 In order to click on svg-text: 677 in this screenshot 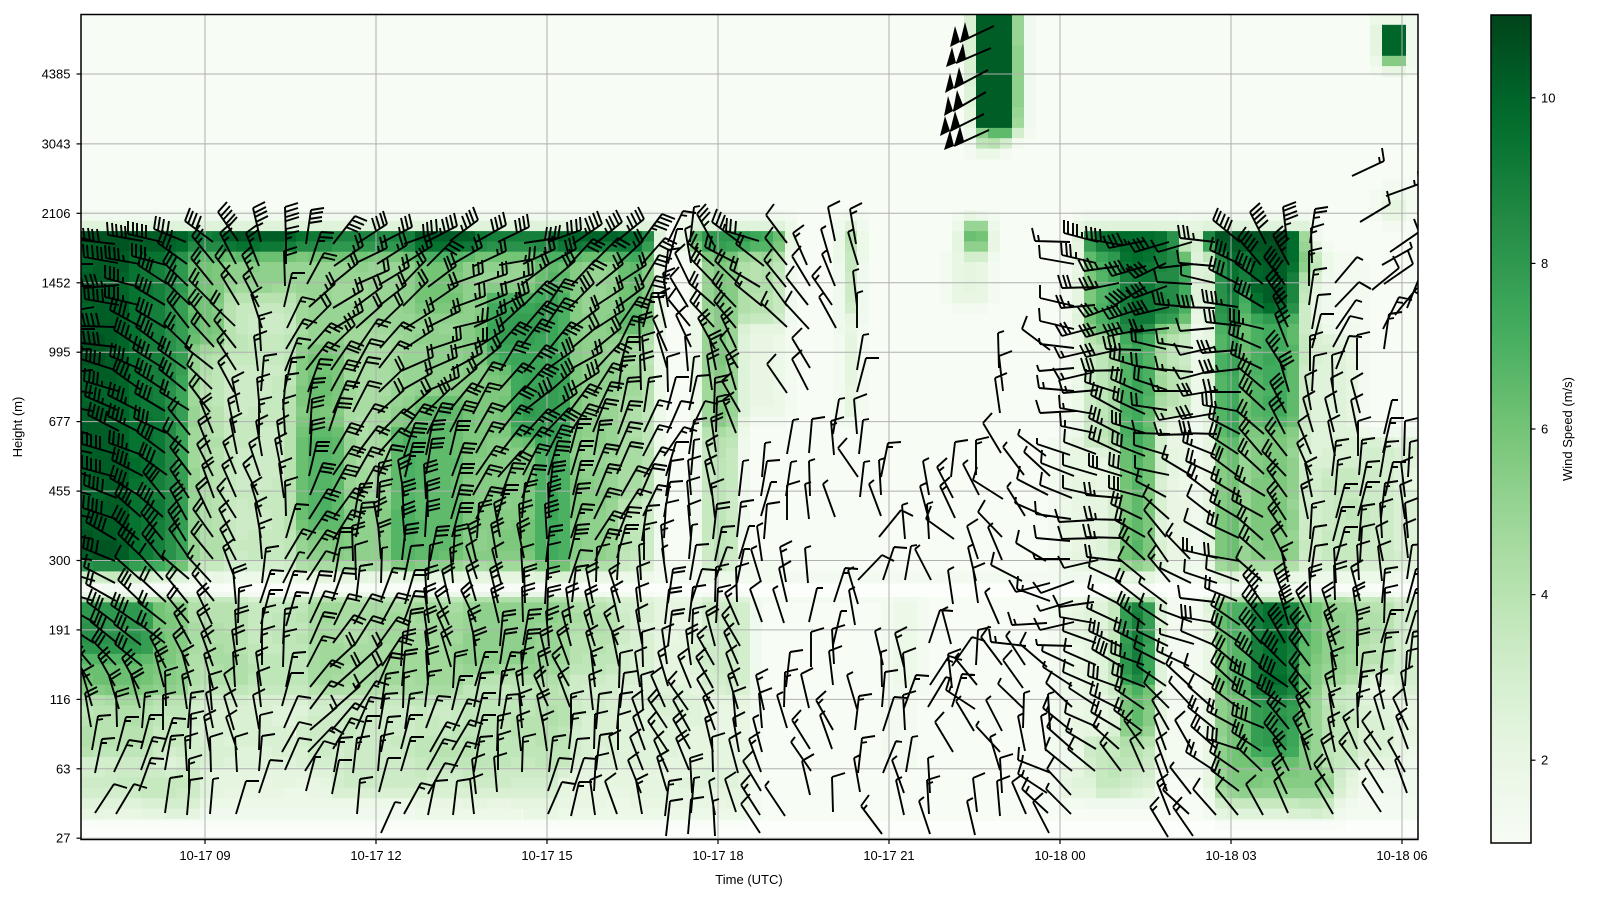, I will do `click(60, 421)`.